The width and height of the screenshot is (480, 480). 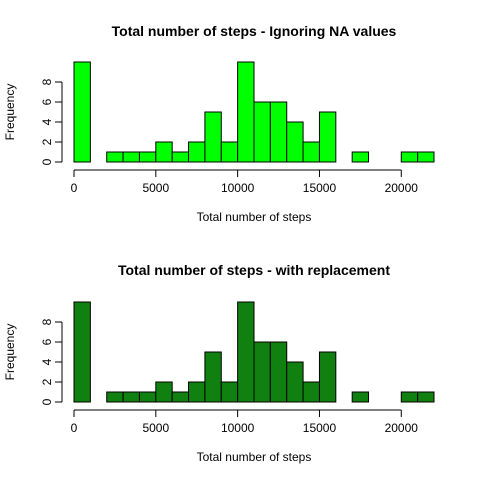 What do you see at coordinates (254, 270) in the screenshot?
I see `chart-title: Total number of steps - with replacement` at bounding box center [254, 270].